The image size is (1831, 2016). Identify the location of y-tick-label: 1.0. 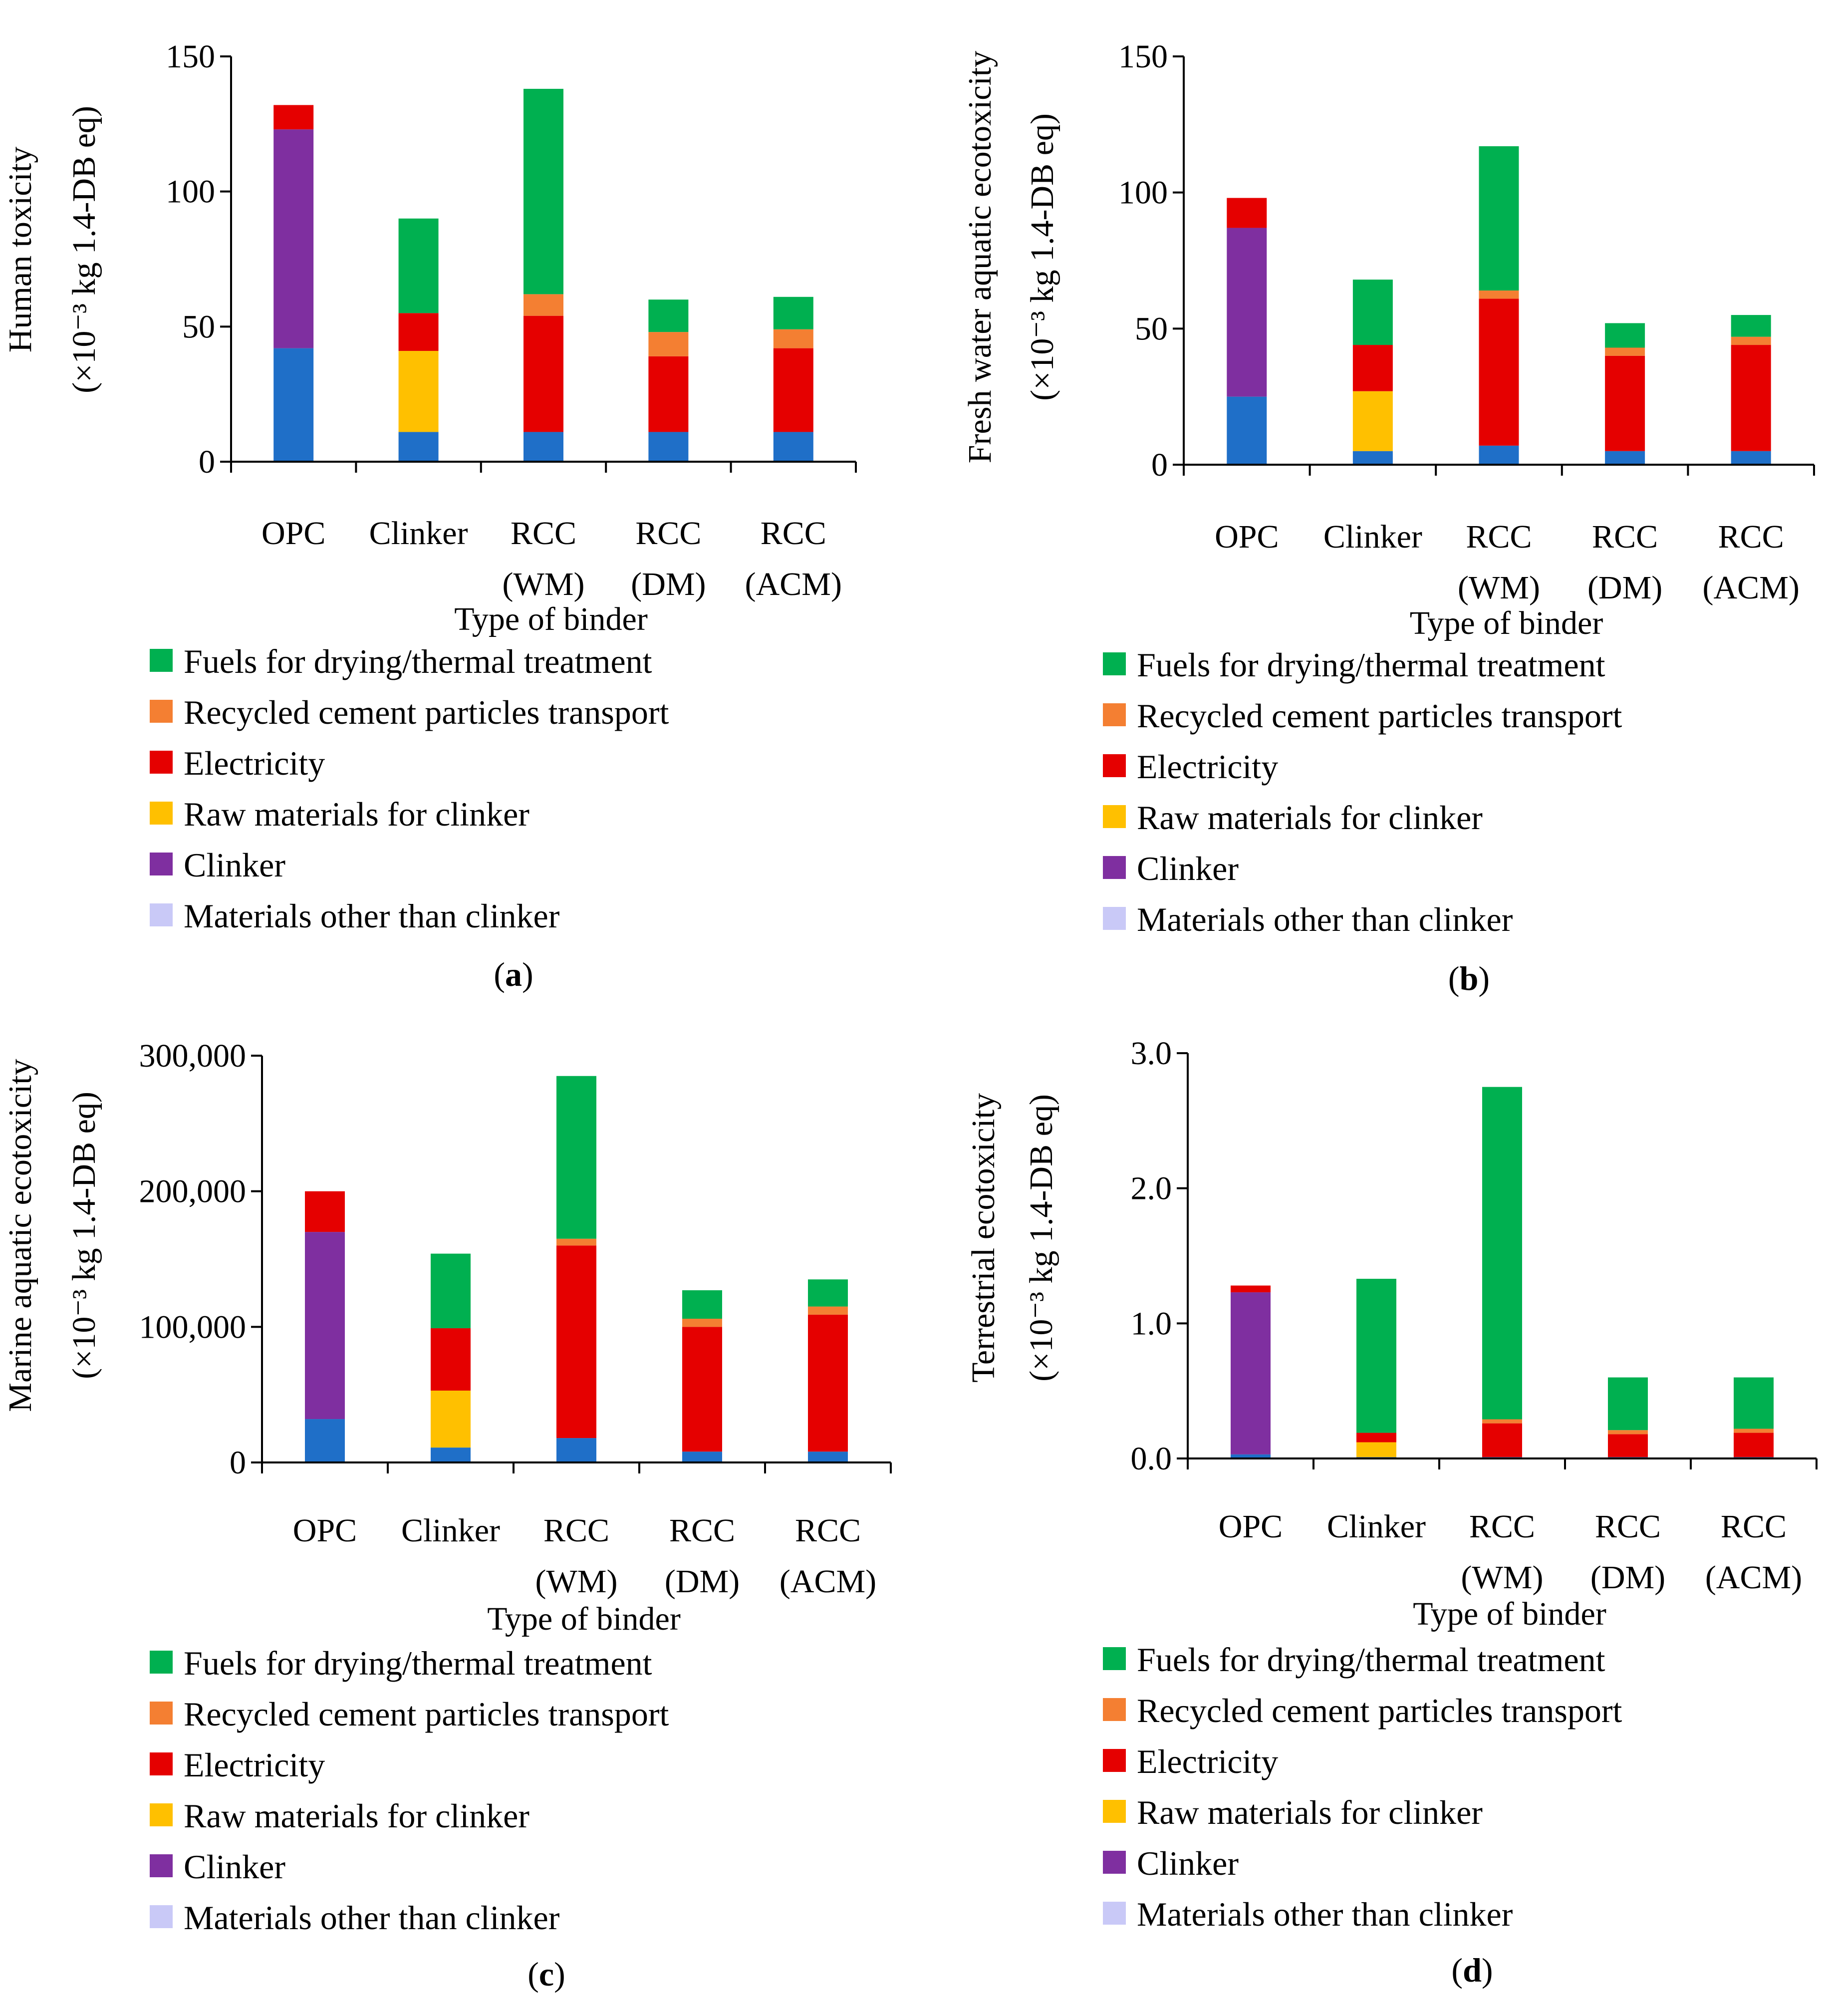
(1151, 1324).